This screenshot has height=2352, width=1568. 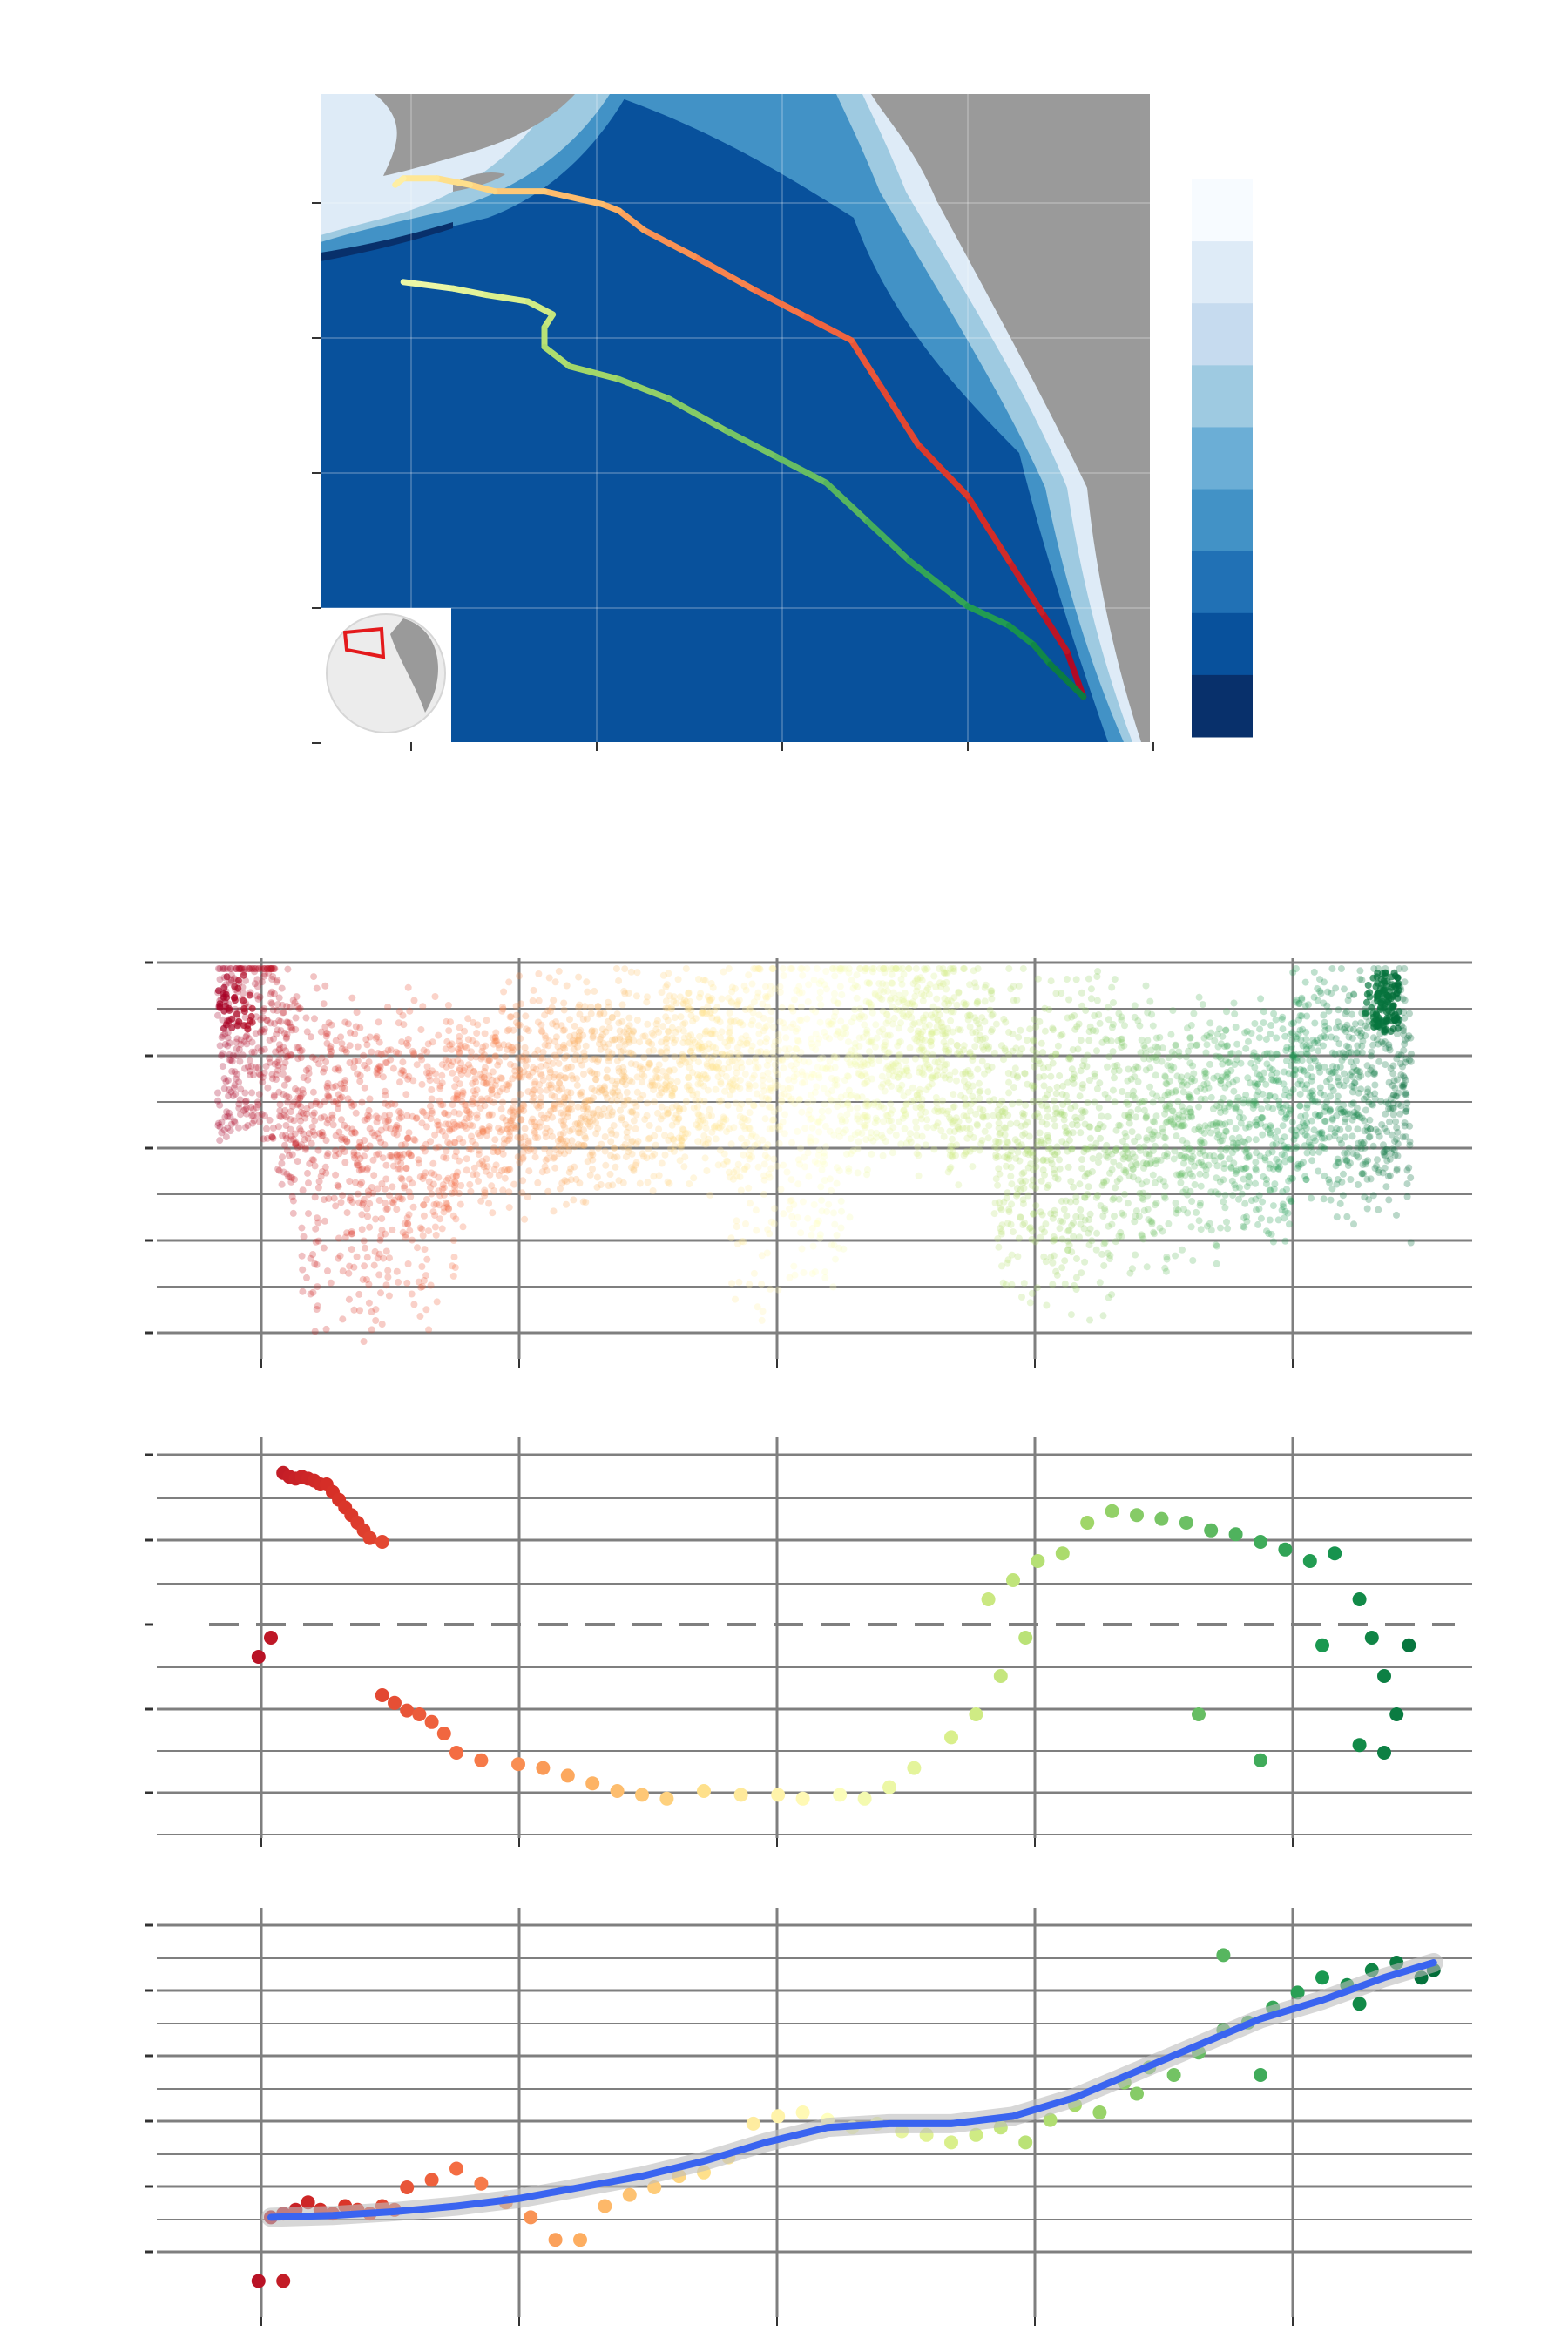 What do you see at coordinates (1222, 644) in the screenshot?
I see `legend-swatch` at bounding box center [1222, 644].